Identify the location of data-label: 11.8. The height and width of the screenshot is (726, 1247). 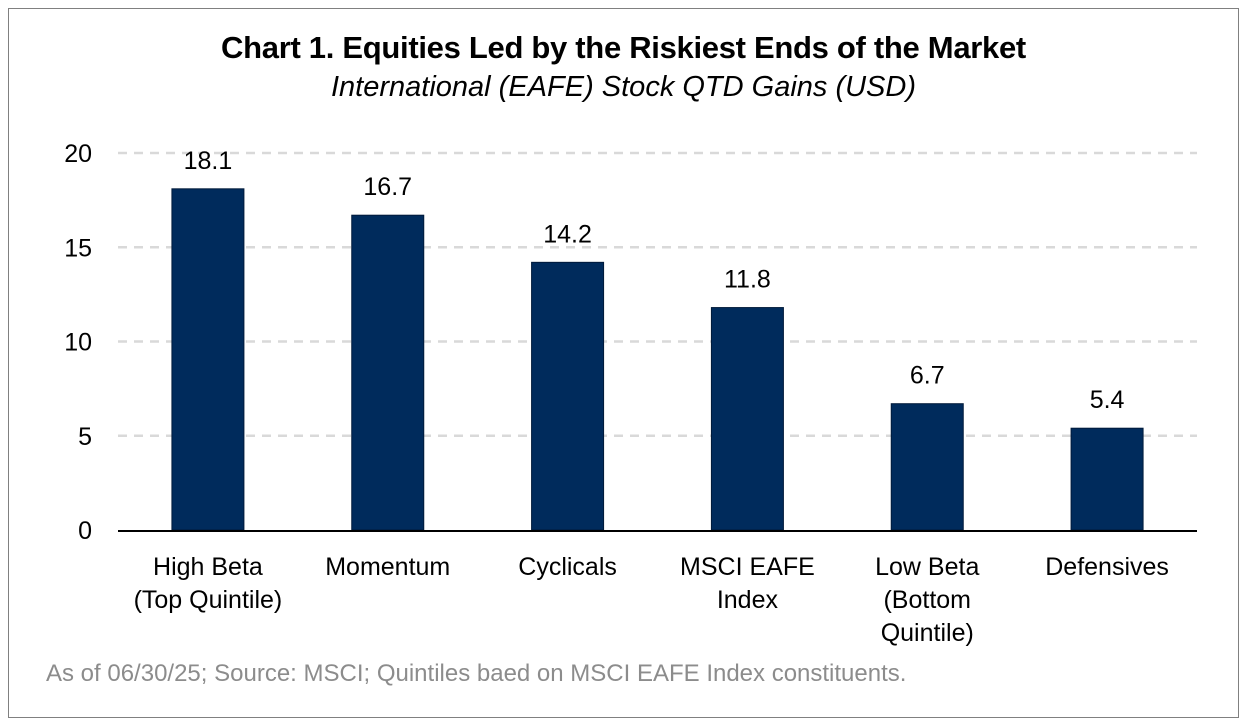
(747, 280).